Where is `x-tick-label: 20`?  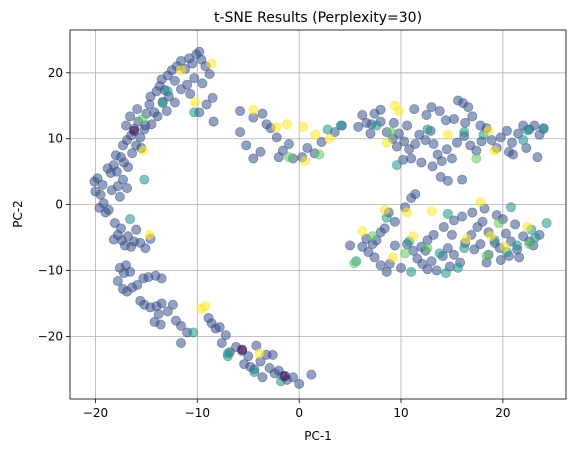
x-tick-label: 20 is located at coordinates (502, 413).